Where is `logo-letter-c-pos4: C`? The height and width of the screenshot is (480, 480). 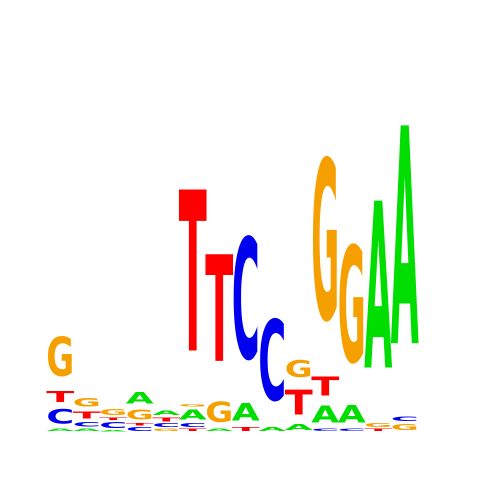 logo-letter-c-pos4: C is located at coordinates (140, 430).